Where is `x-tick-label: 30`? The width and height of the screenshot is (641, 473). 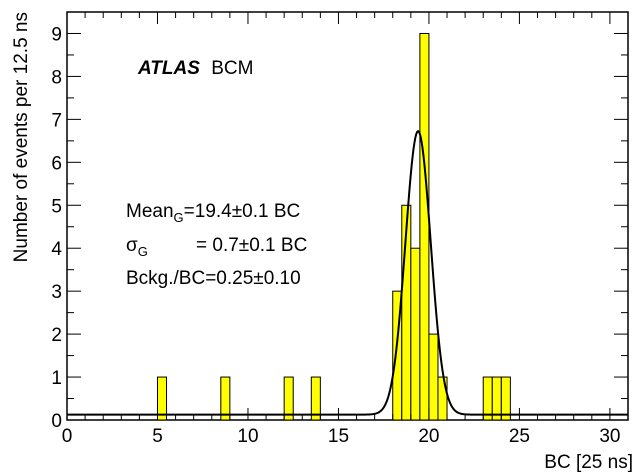 x-tick-label: 30 is located at coordinates (609, 436).